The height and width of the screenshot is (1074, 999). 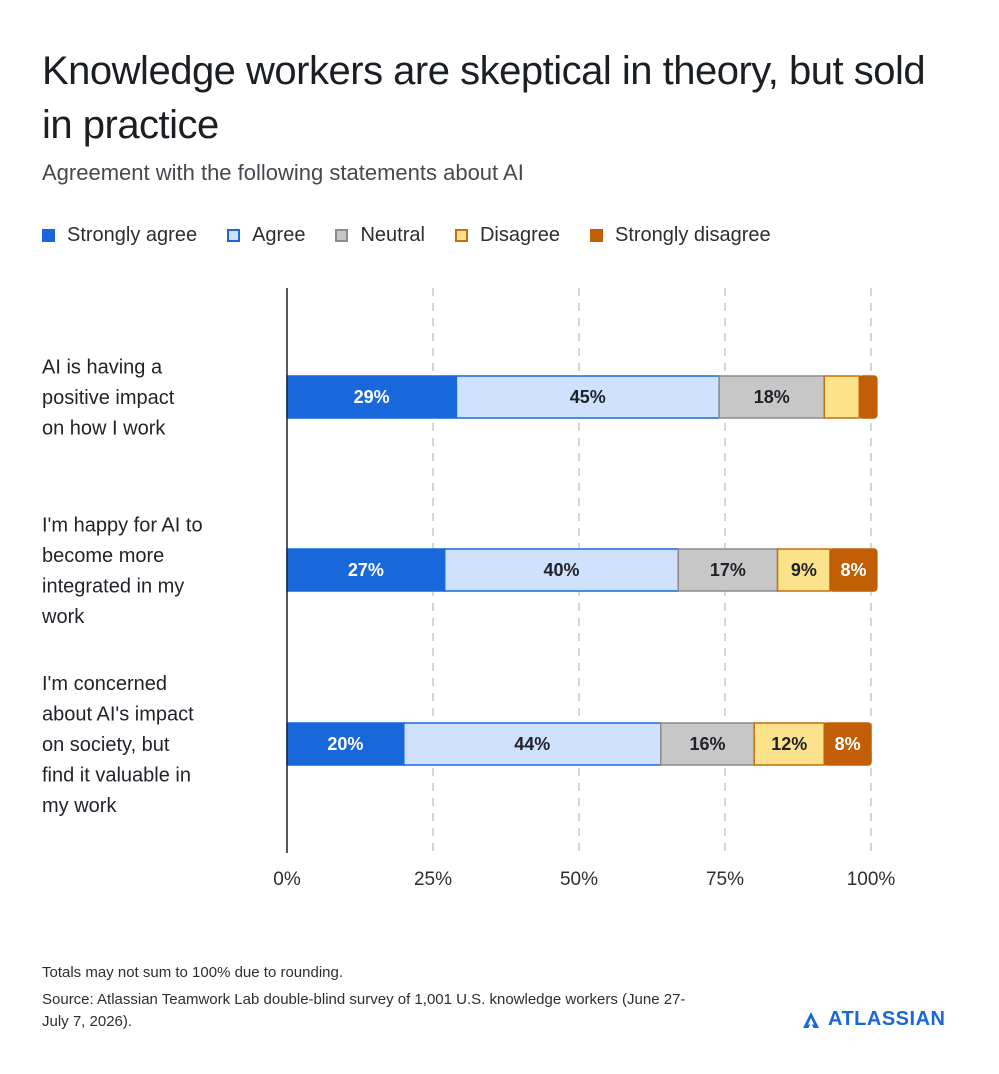 What do you see at coordinates (392, 235) in the screenshot?
I see `legend-label-neutral: Neutral` at bounding box center [392, 235].